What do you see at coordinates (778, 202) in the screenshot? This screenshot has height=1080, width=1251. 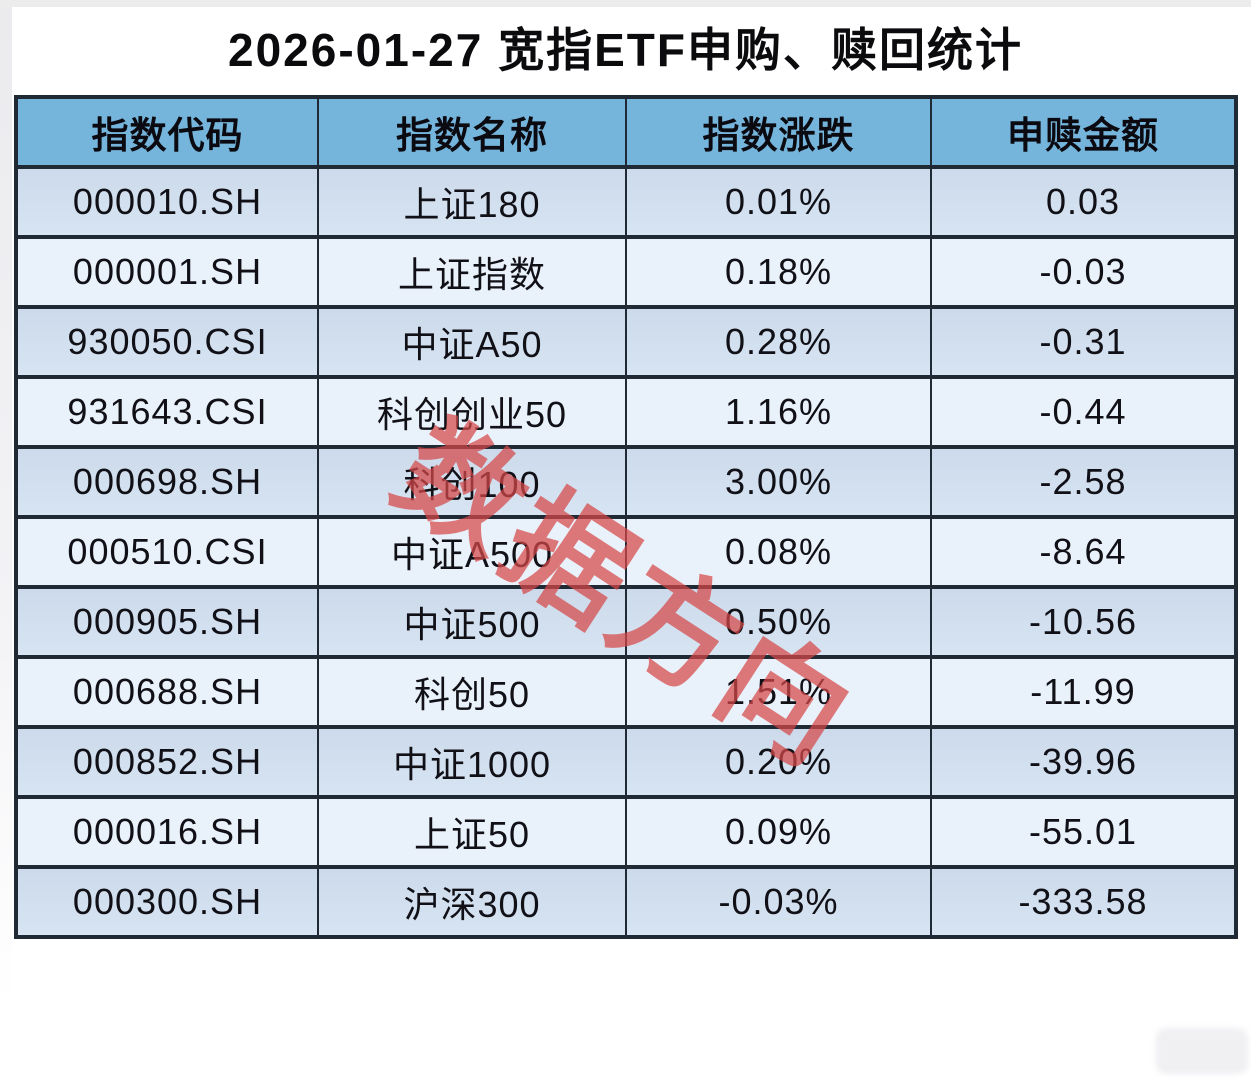 I see `index-change-cell: 0.01%` at bounding box center [778, 202].